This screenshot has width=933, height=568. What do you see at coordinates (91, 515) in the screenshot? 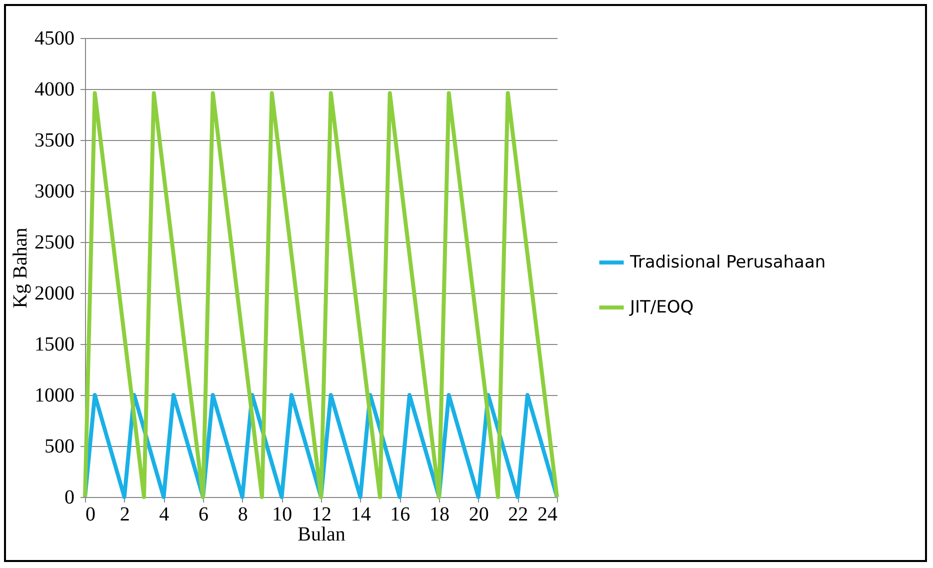
I see `x-tick-label: 0` at bounding box center [91, 515].